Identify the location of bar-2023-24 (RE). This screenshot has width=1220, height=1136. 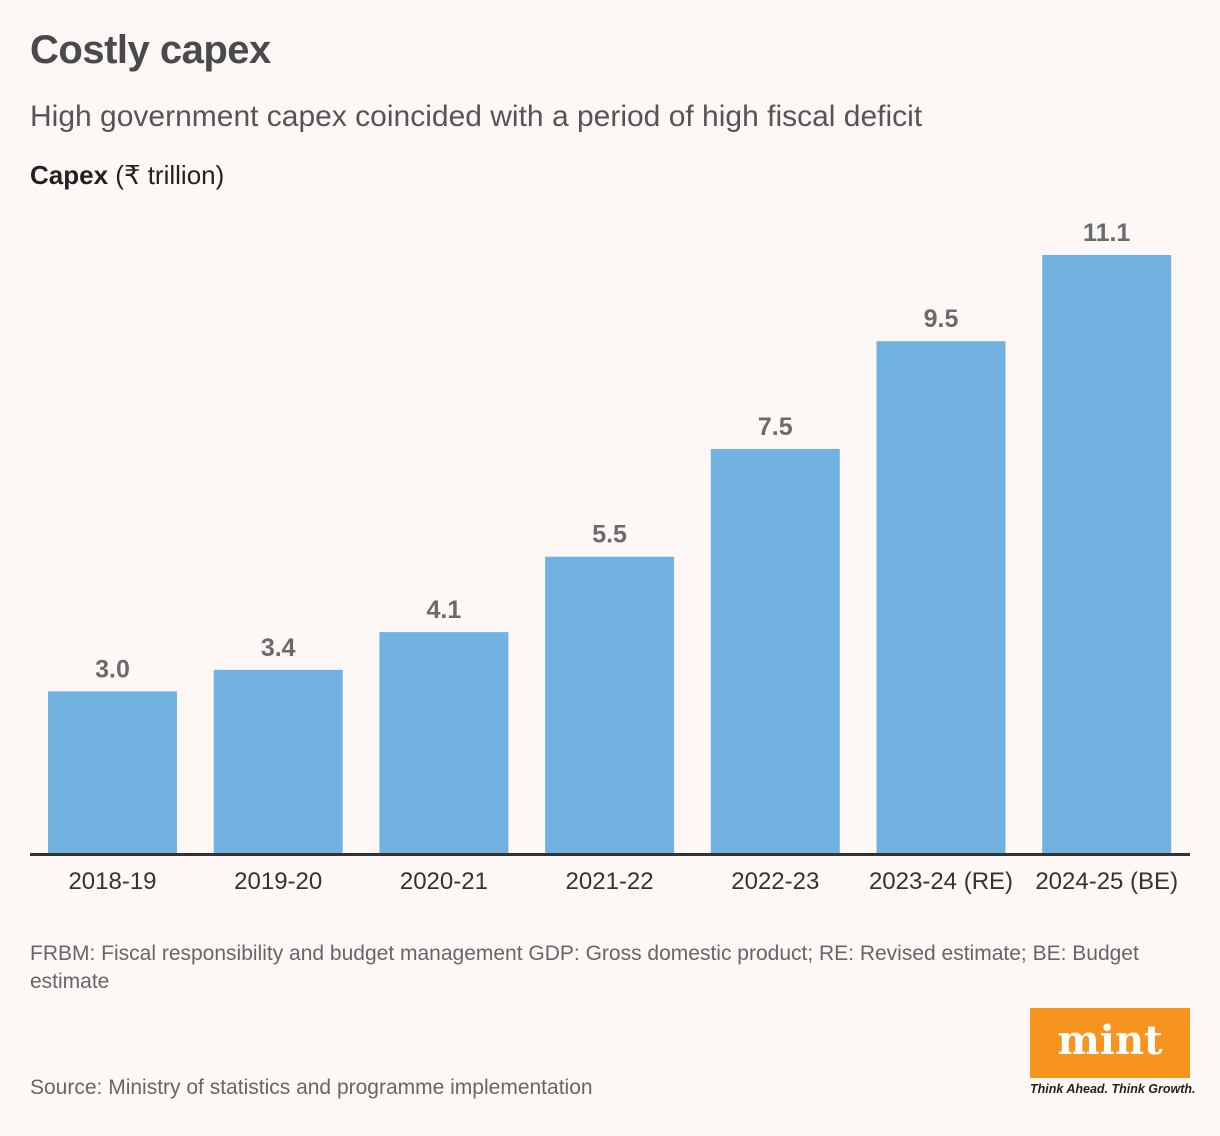
(941, 597).